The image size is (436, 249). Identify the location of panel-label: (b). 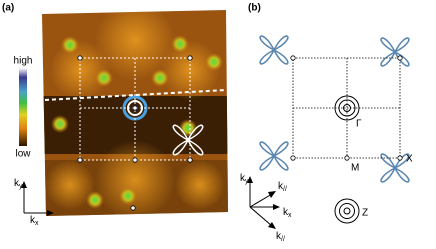
(254, 8).